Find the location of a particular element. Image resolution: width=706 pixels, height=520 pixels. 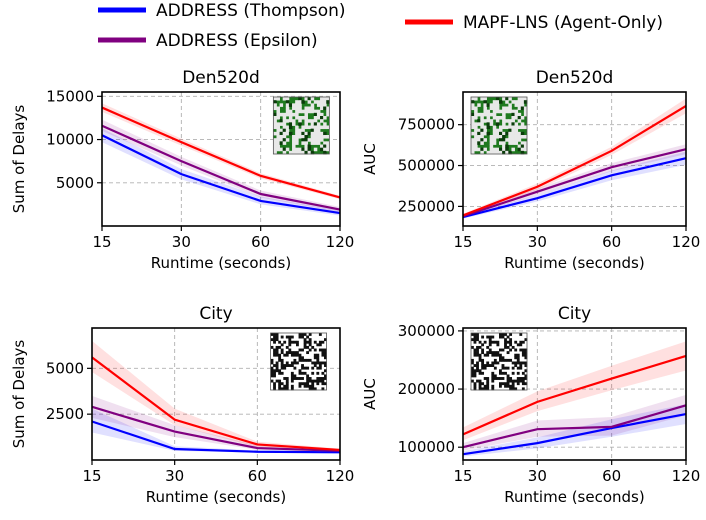

den520d-map-image is located at coordinates (499, 125).